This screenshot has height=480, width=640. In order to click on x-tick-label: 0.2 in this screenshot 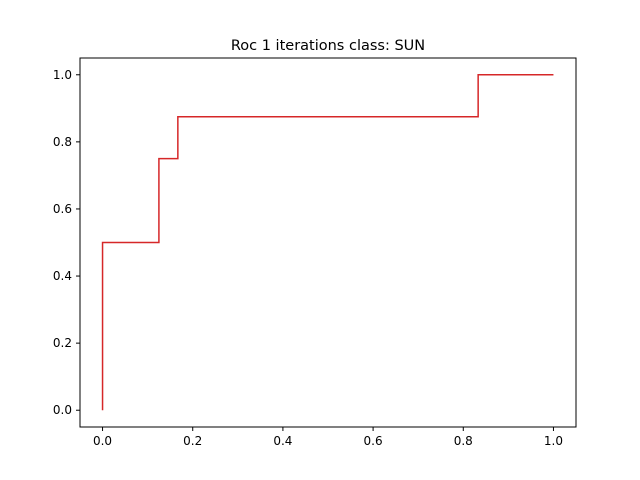, I will do `click(192, 441)`.